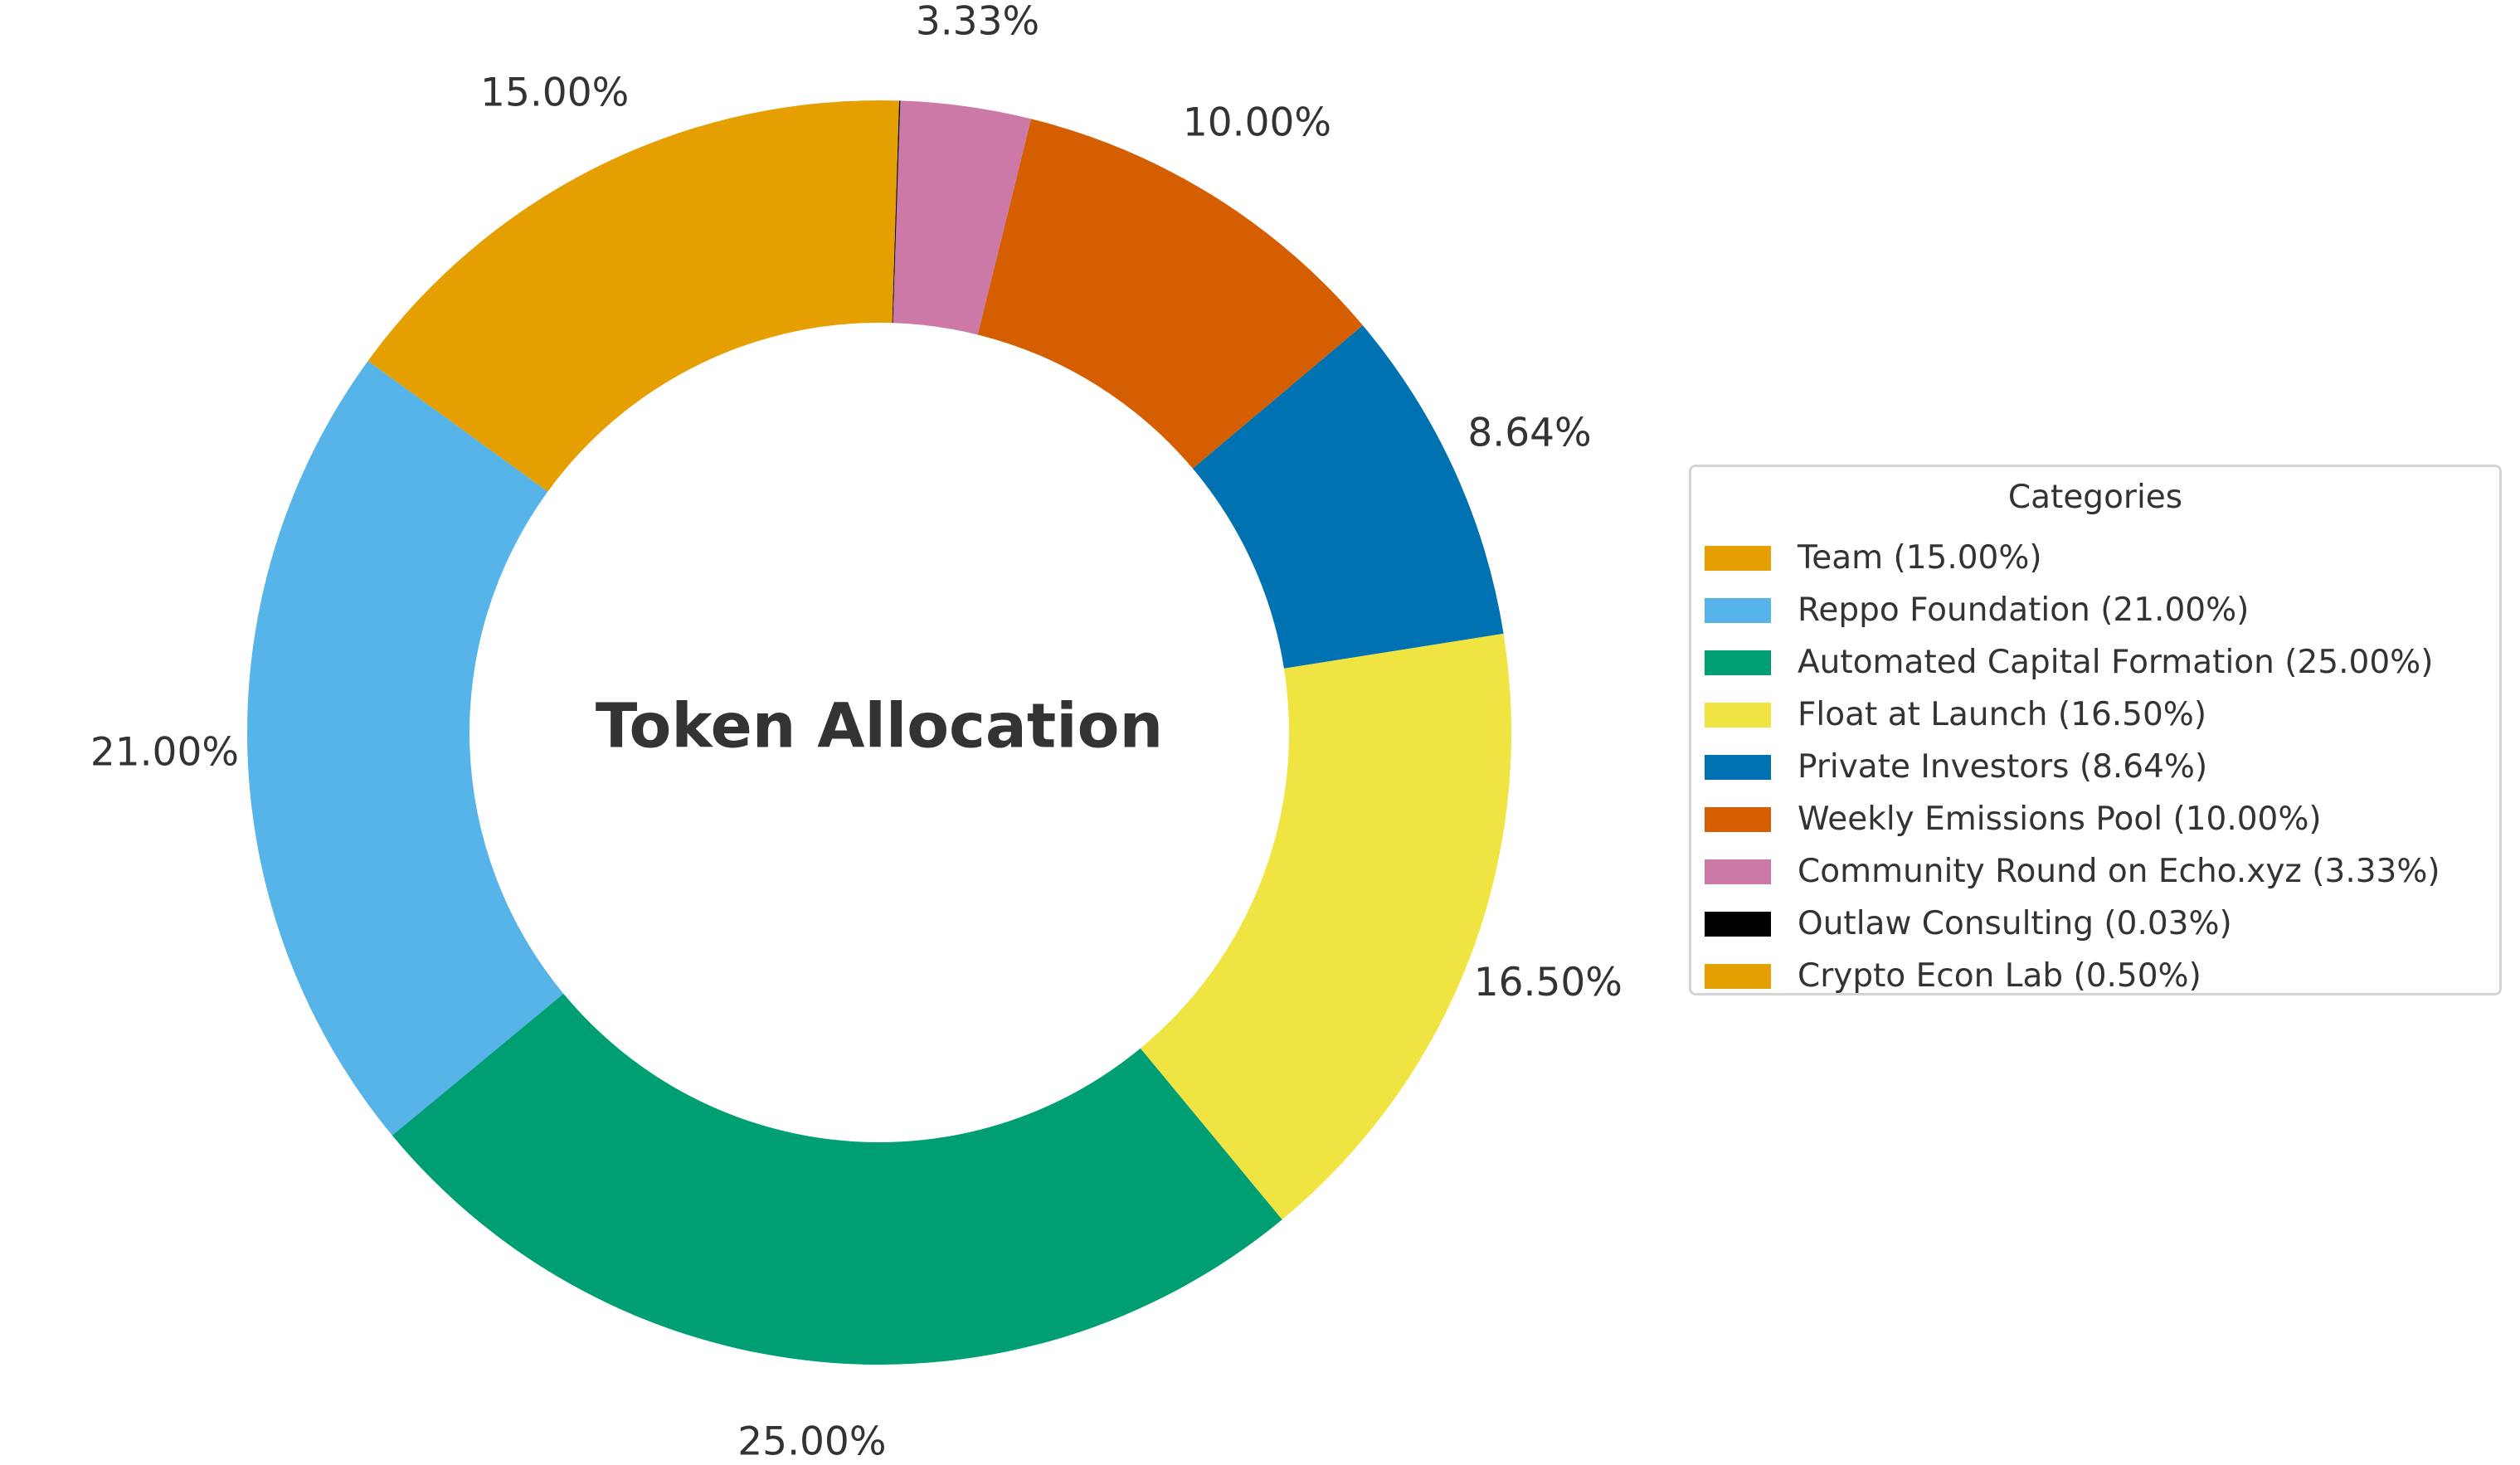 This screenshot has width=2520, height=1465. Describe the element at coordinates (962, 217) in the screenshot. I see `slice-community-round-on-echo-xyz` at that location.